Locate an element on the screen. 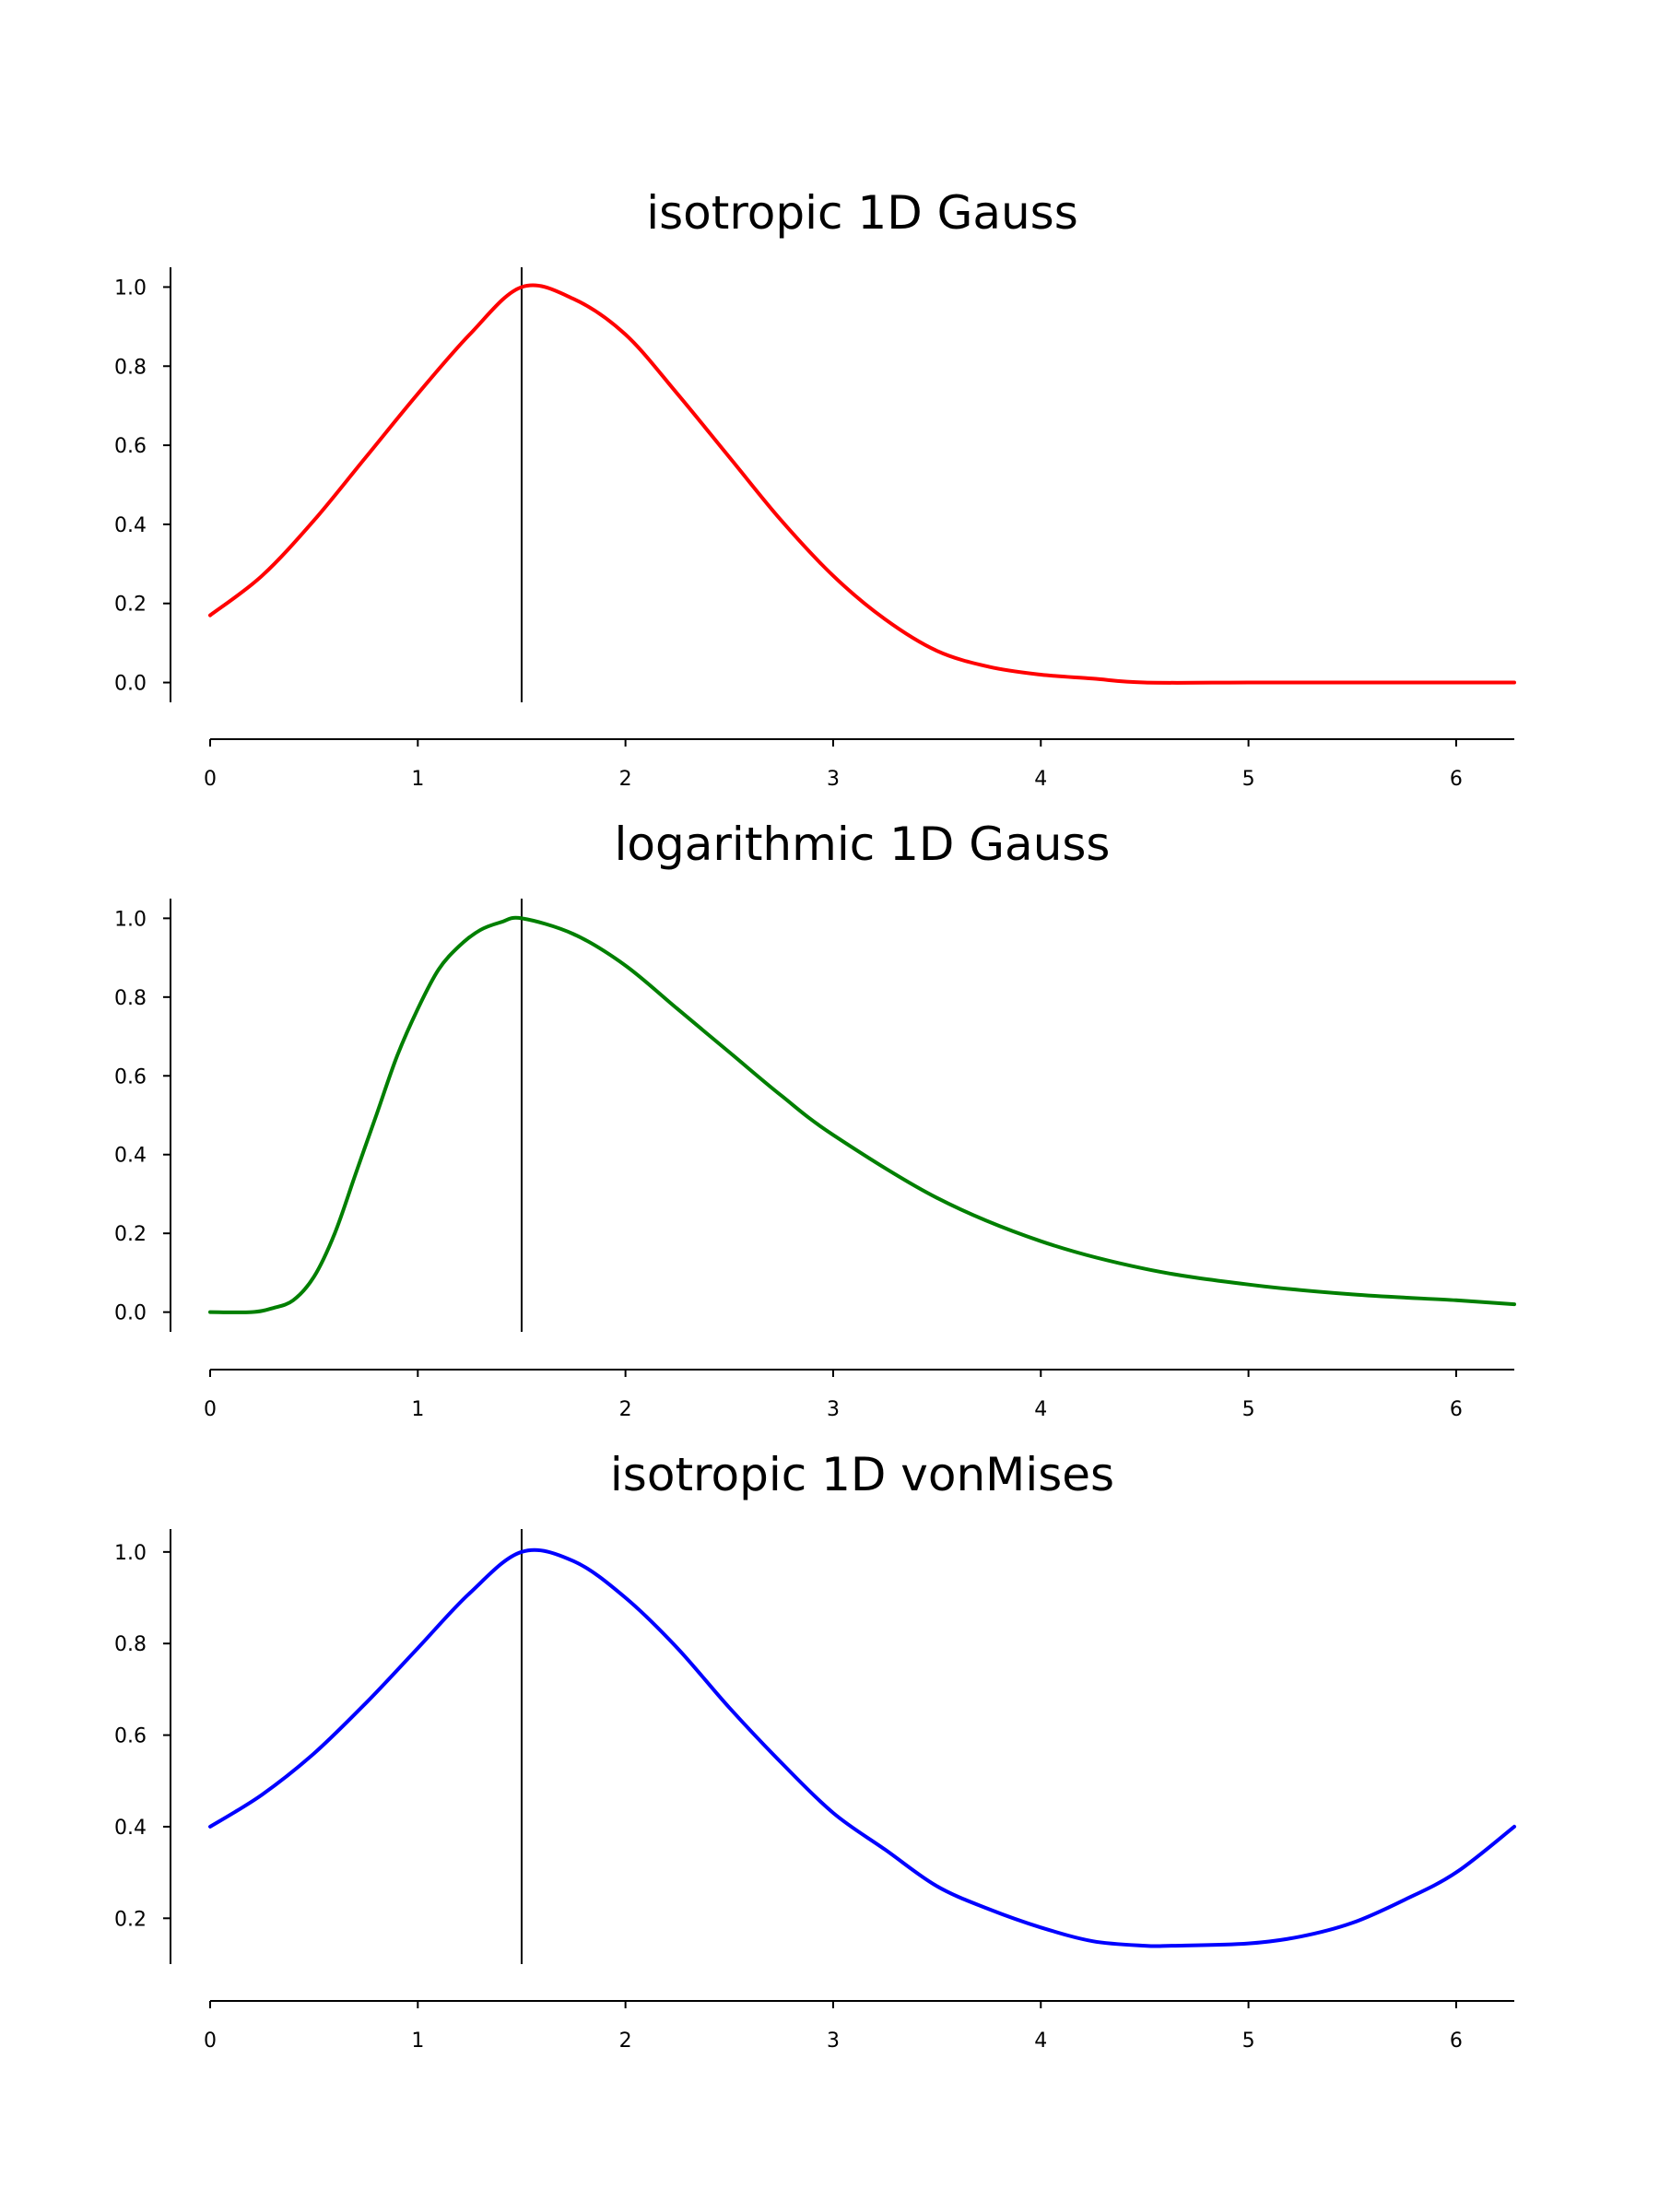  chart-title: isotropic 1D vonMises is located at coordinates (862, 1474).